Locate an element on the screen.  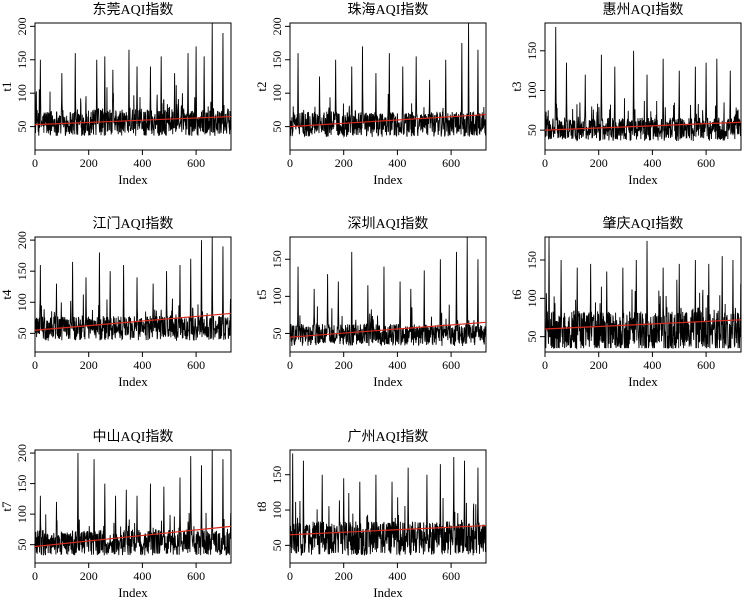
panel-7: 中山AQI指数 0 200 400 600 50 100 150 200 Index t7 is located at coordinates (116, 514).